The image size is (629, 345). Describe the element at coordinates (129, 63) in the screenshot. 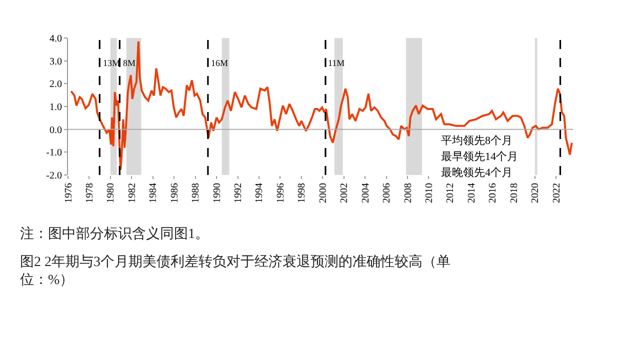

I see `ref-line-label: 8M` at that location.